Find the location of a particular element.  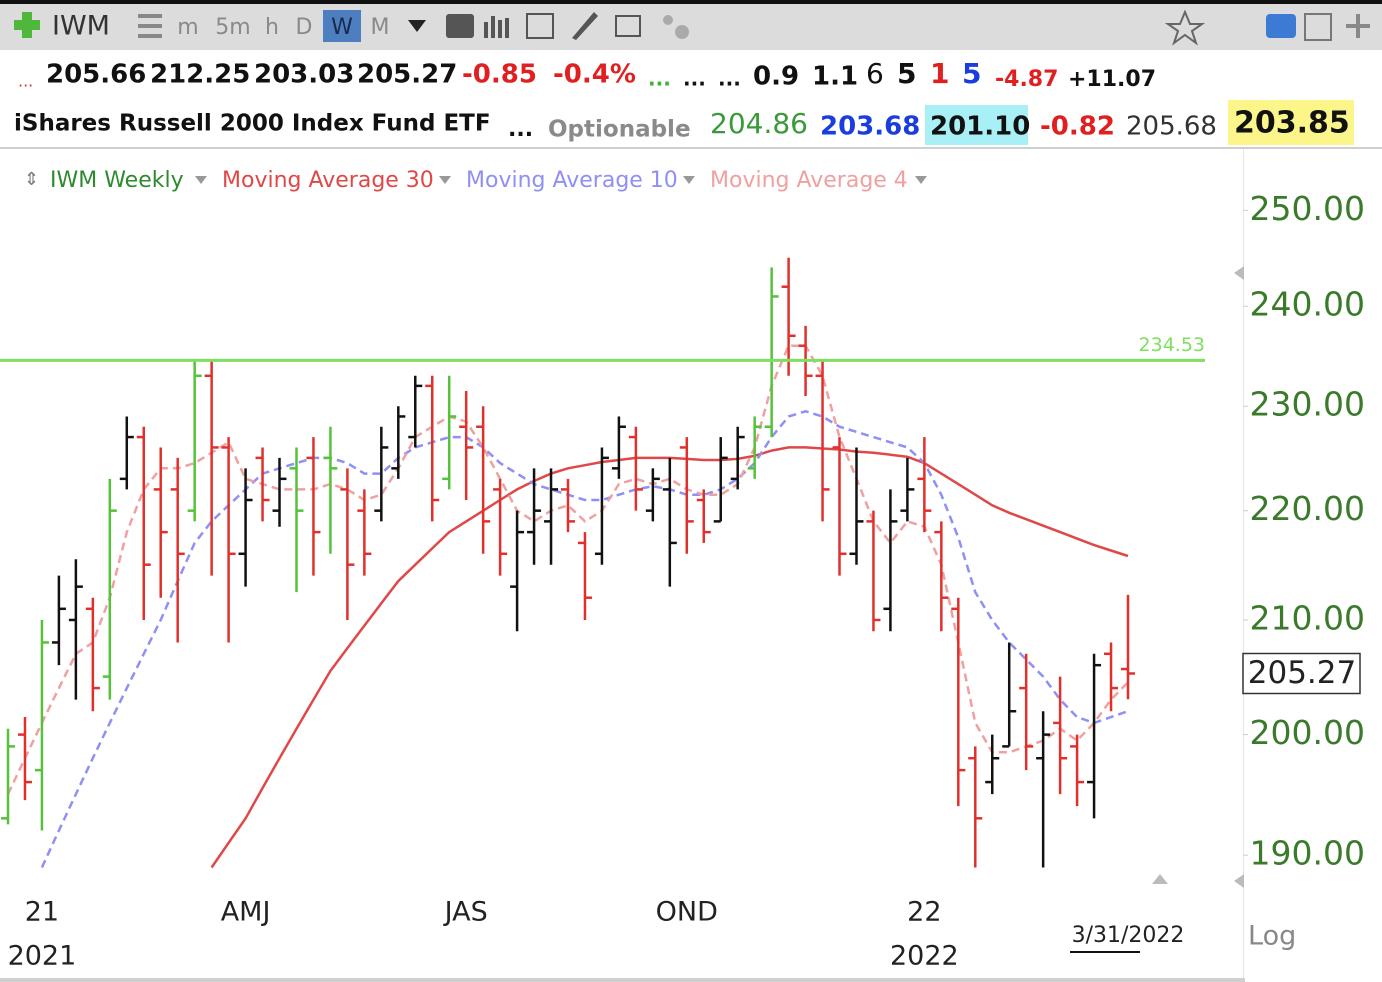

axis-border is located at coordinates (1243, 563).